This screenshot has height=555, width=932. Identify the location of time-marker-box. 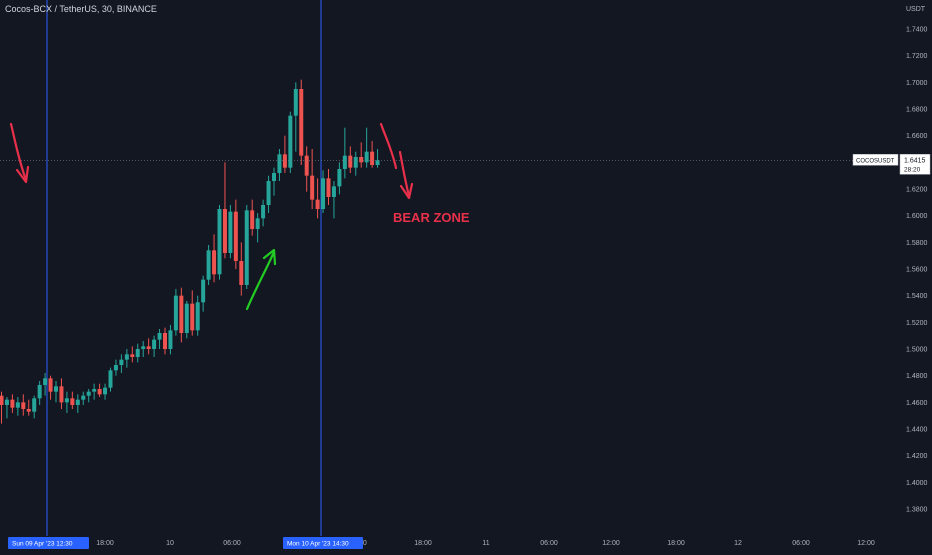
(323, 543).